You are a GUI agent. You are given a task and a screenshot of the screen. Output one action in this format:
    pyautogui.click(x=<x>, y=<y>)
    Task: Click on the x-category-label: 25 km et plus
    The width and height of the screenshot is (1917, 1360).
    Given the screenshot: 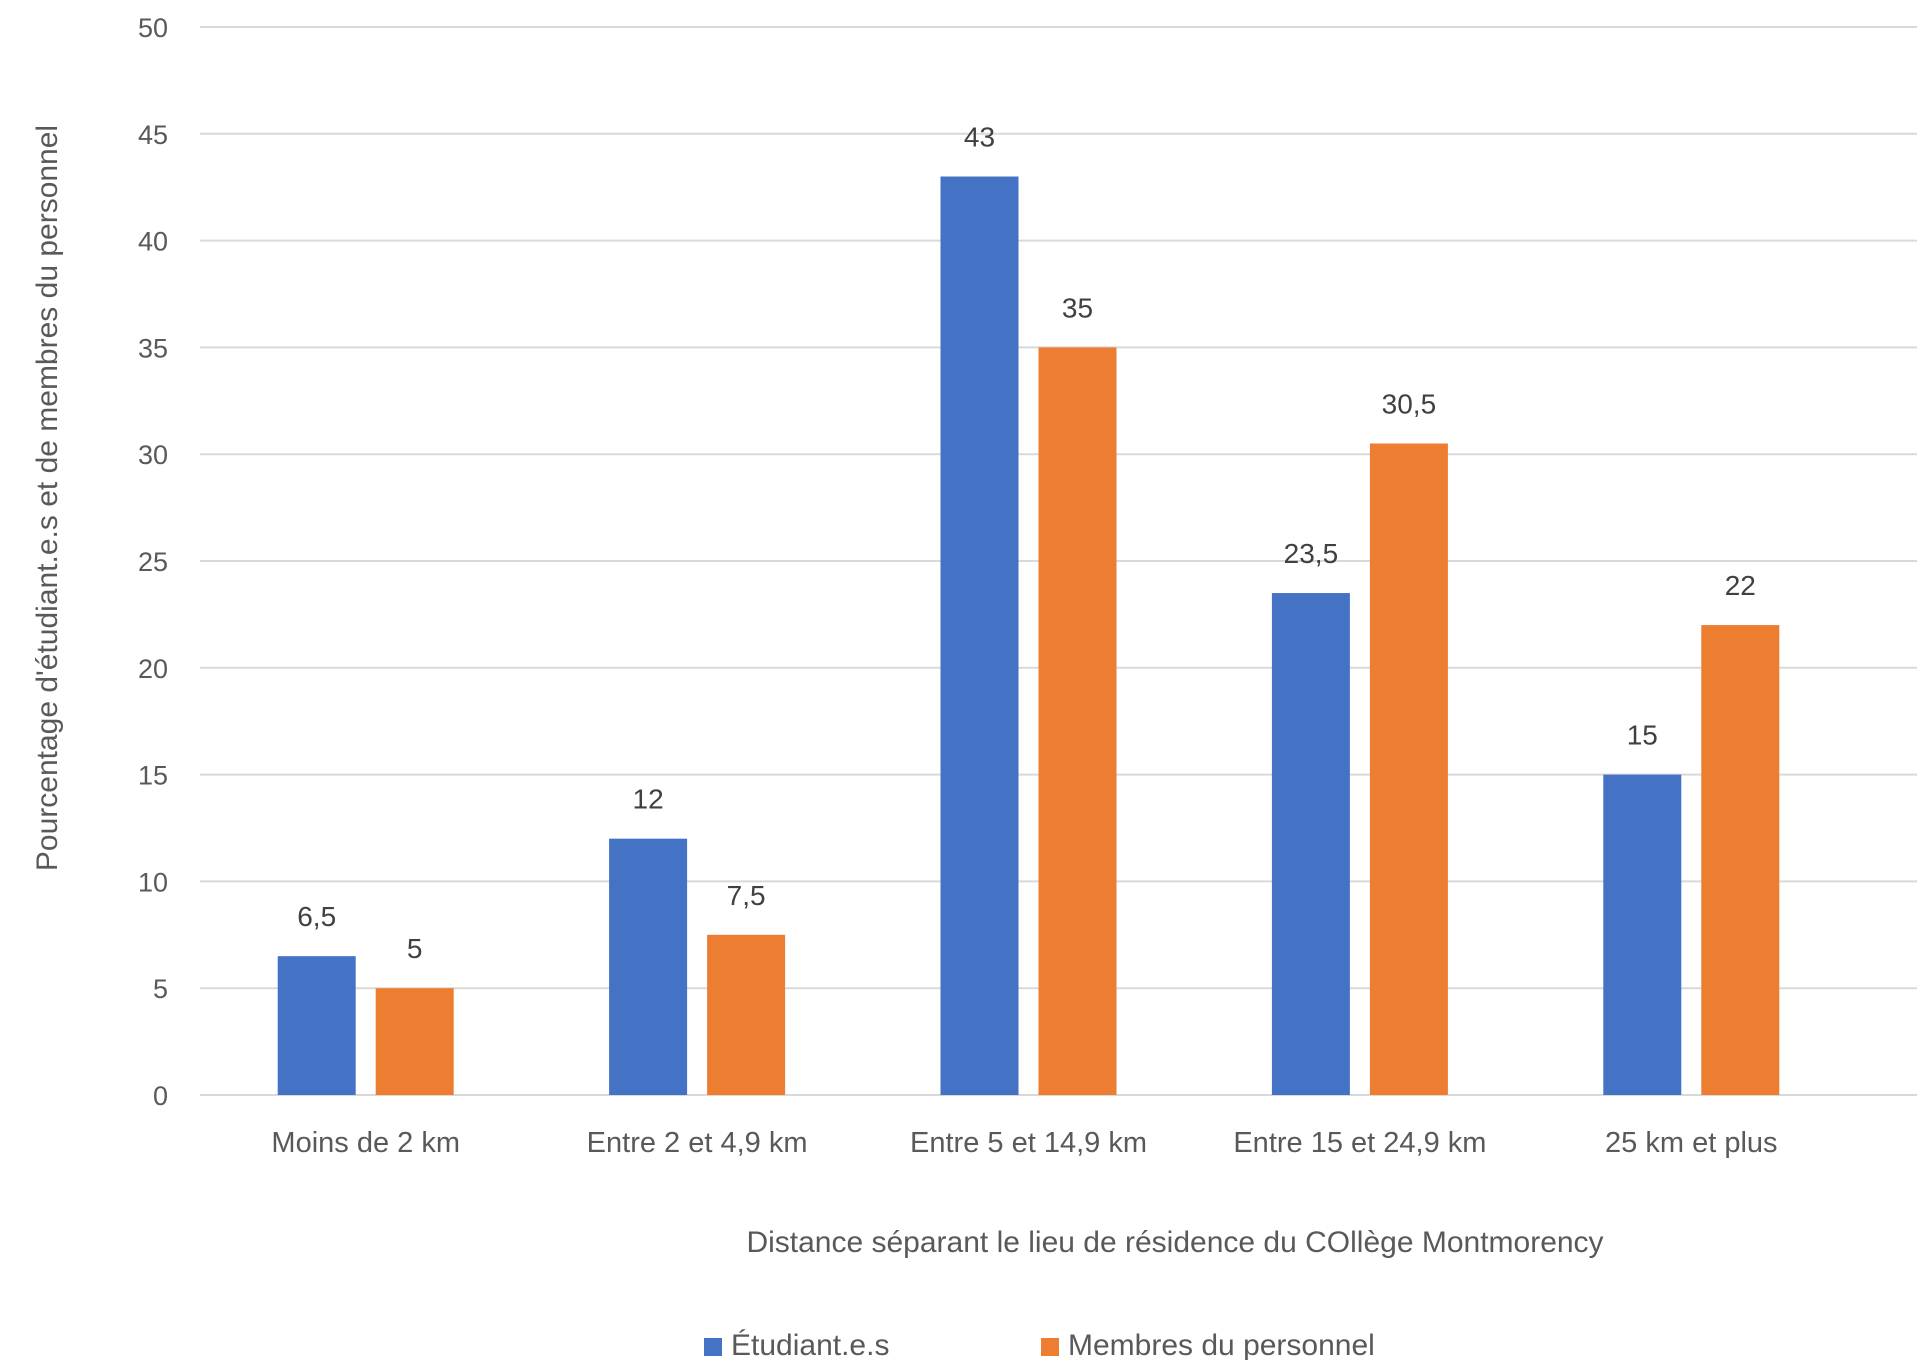 What is the action you would take?
    pyautogui.click(x=1691, y=1143)
    